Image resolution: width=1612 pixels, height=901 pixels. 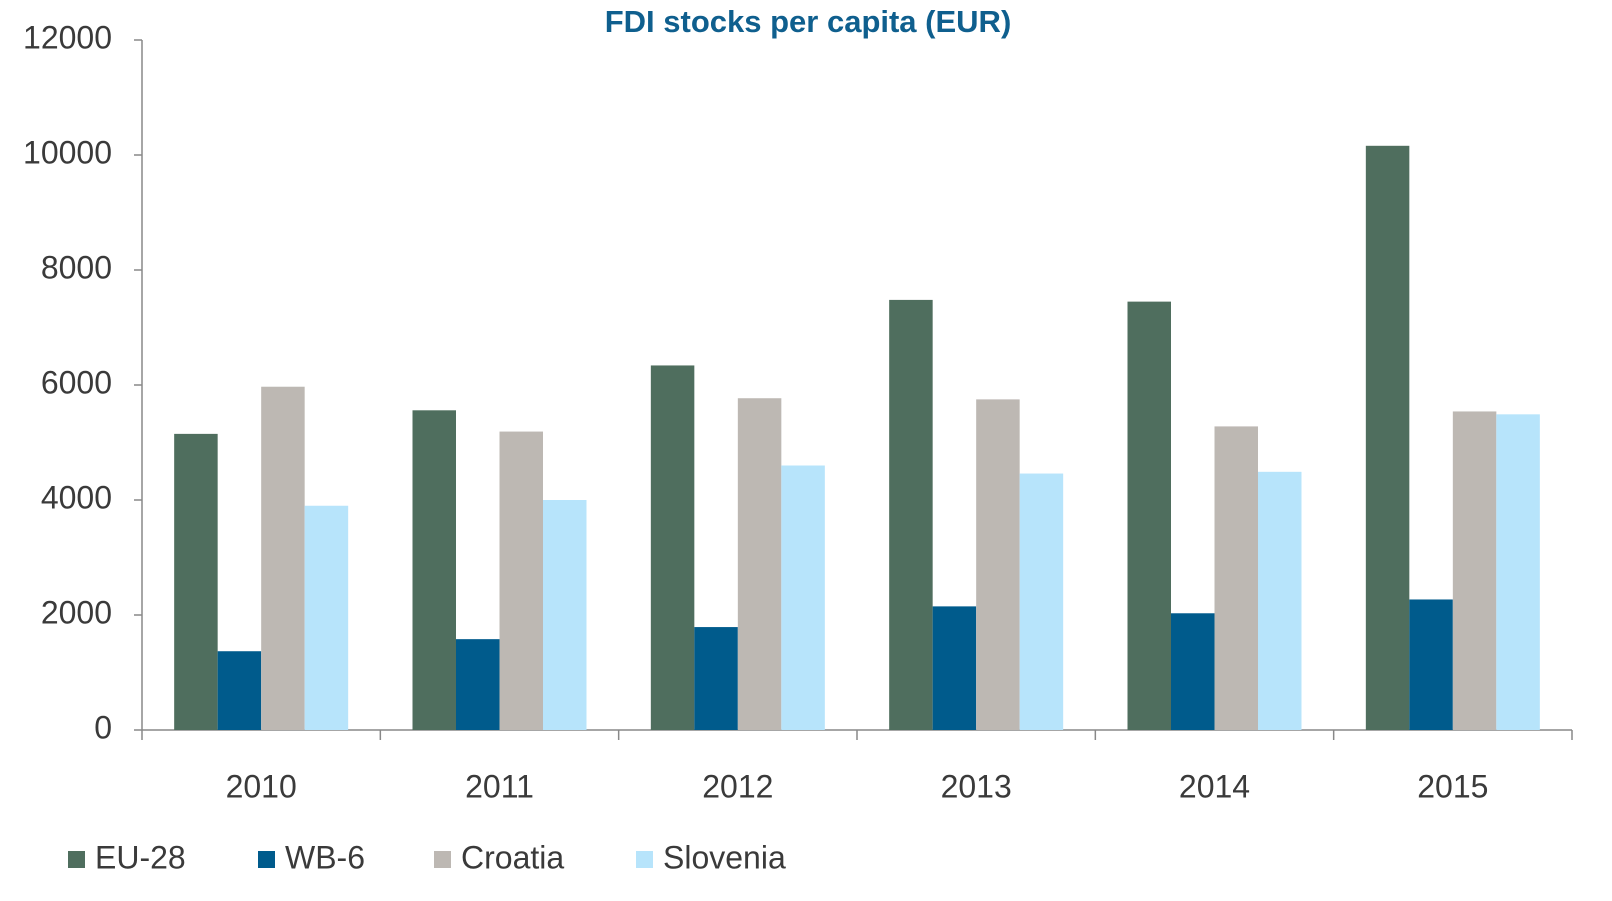 I want to click on y-tick-label: 4000, so click(x=76, y=497).